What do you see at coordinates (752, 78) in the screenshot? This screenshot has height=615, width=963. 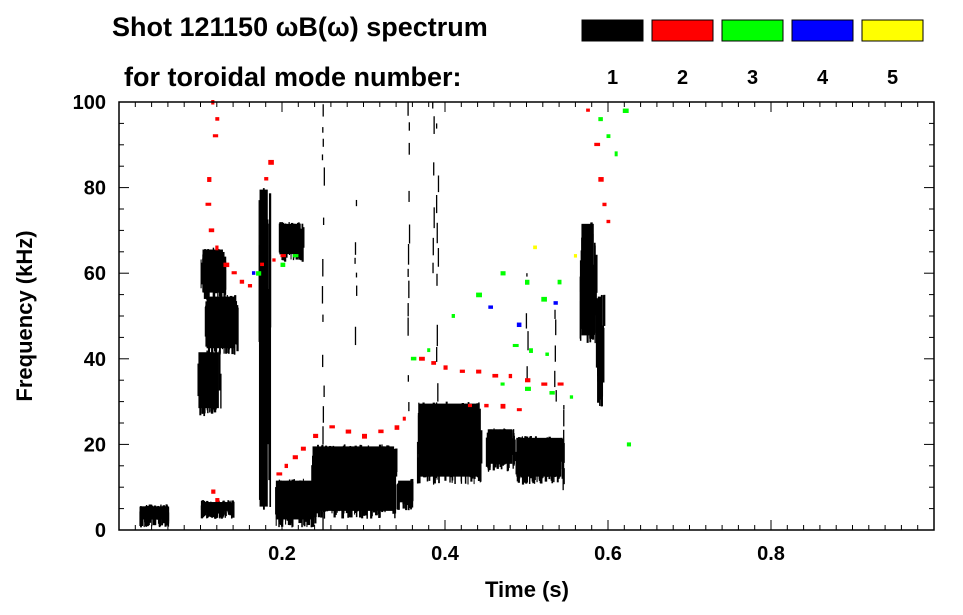 I see `legend-label: 3` at bounding box center [752, 78].